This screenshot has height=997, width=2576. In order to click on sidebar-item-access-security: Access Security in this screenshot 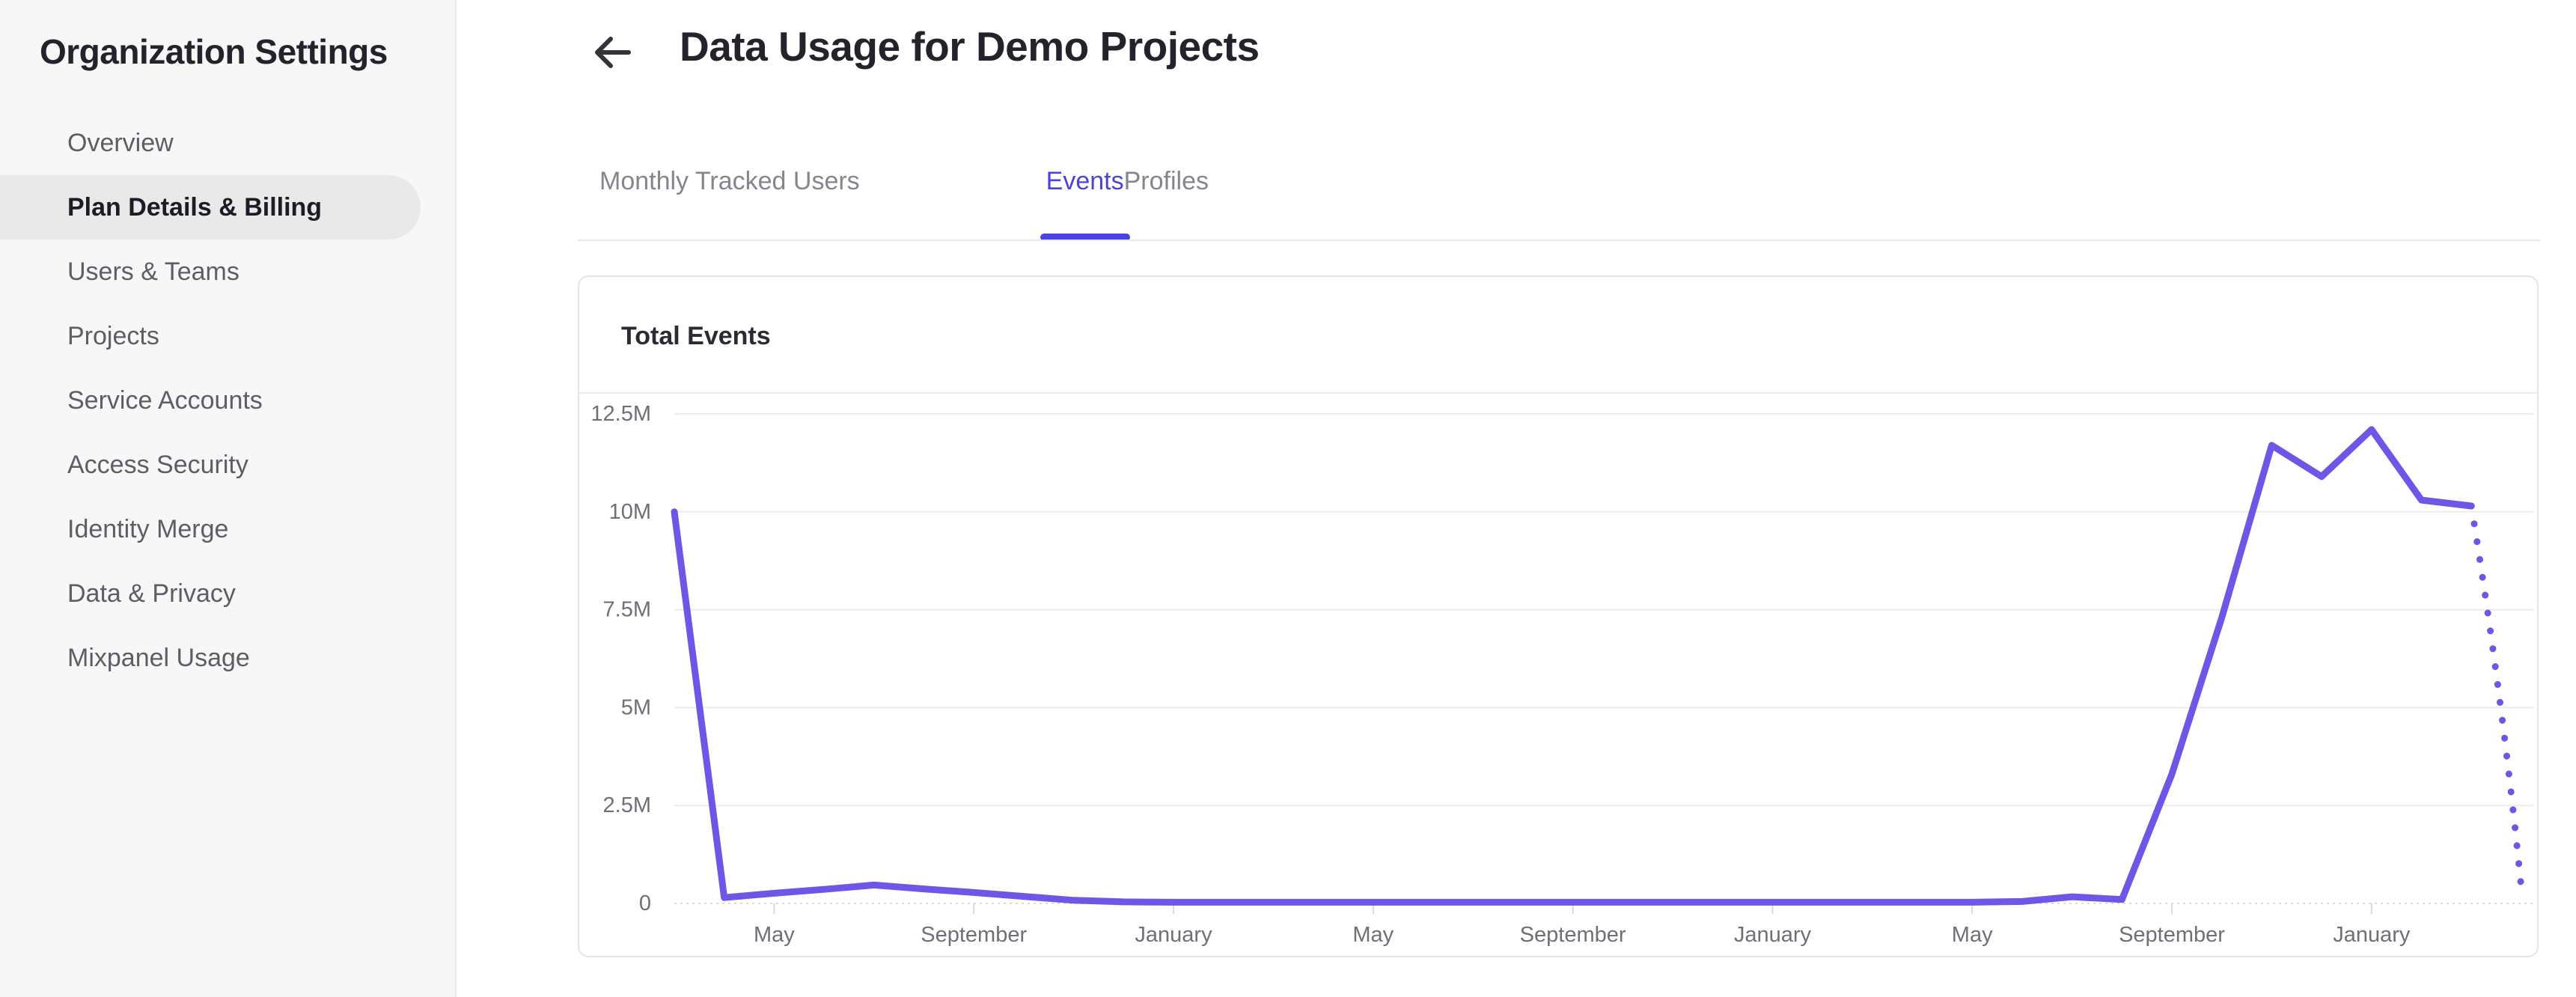, I will do `click(157, 465)`.